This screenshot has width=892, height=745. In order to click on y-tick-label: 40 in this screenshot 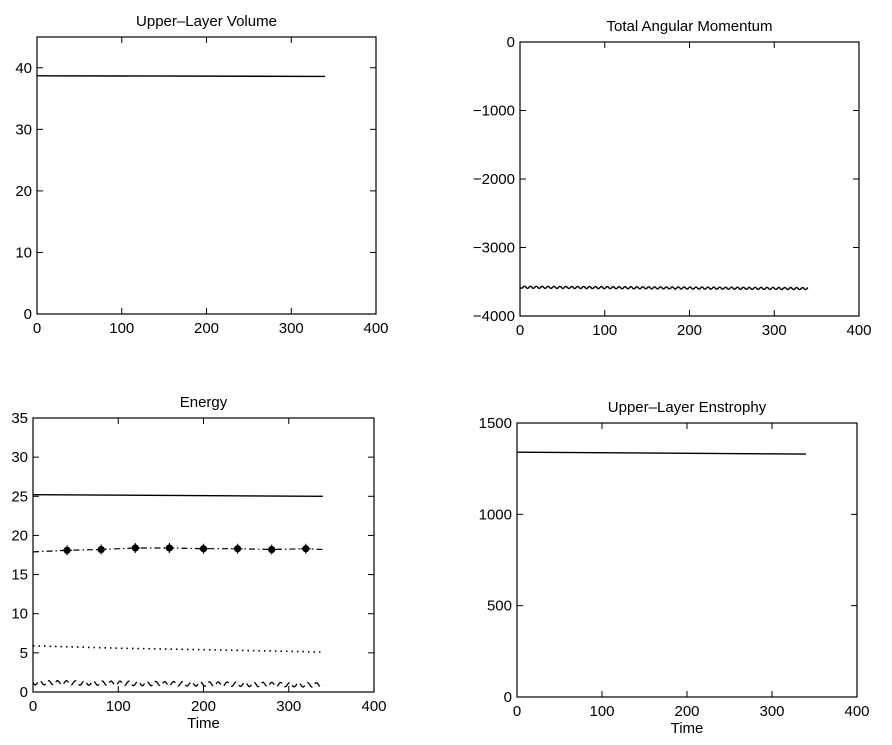, I will do `click(23, 68)`.